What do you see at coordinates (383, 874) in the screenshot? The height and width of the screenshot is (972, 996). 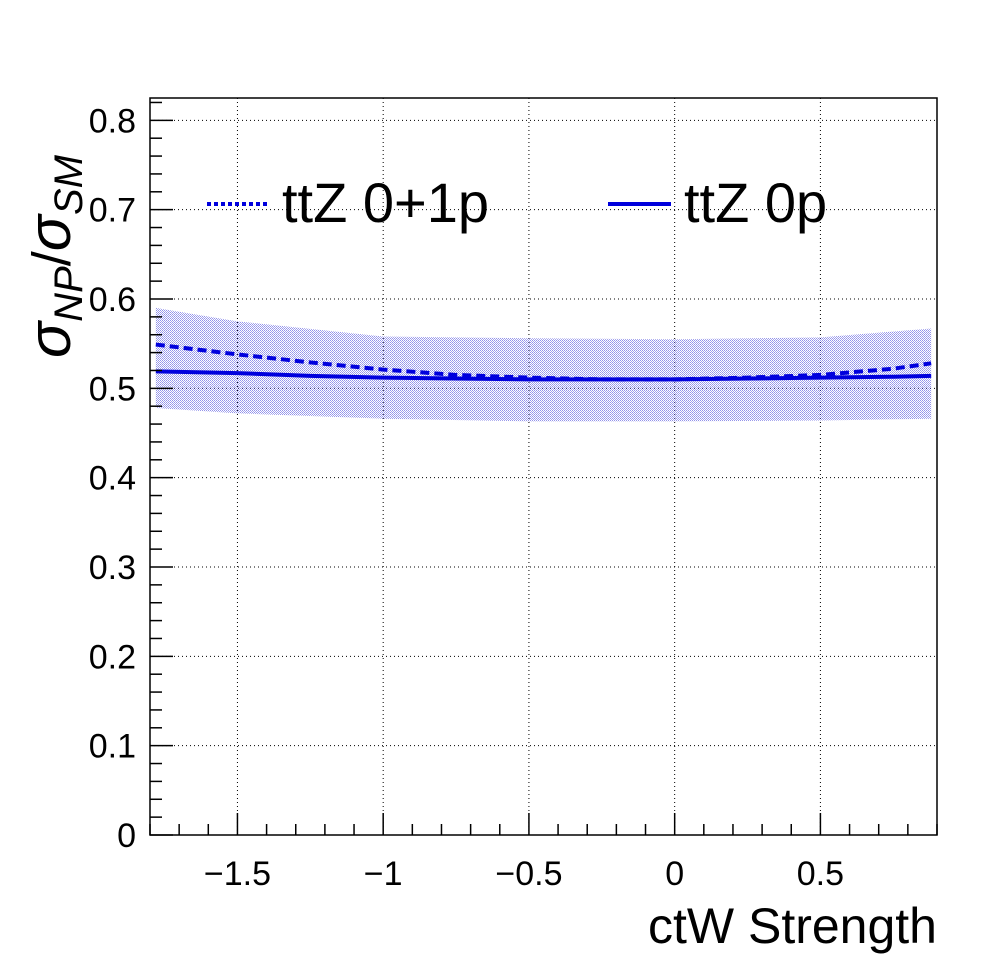 I see `x-tick-label: −1` at bounding box center [383, 874].